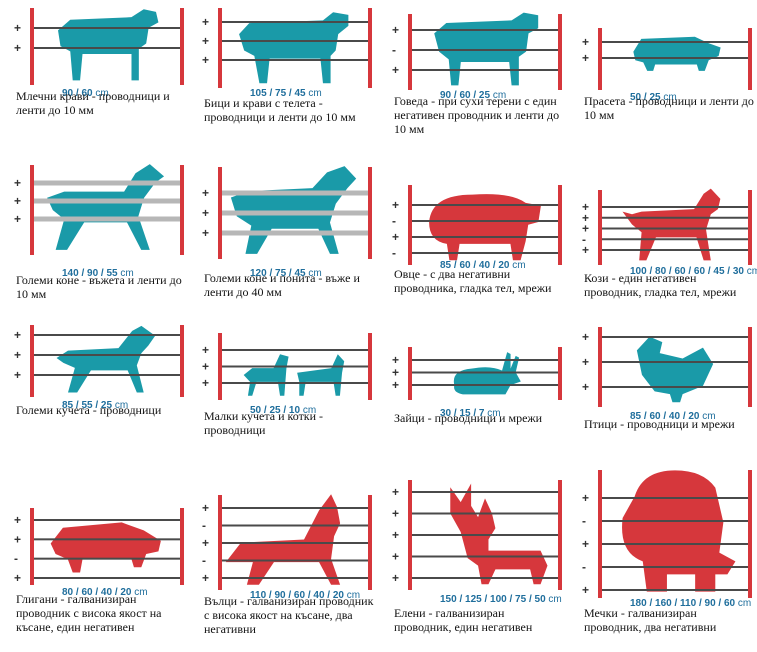 This screenshot has width=757, height=652. What do you see at coordinates (659, 424) in the screenshot?
I see `animal-caption: Птици - проводници и мрежи` at bounding box center [659, 424].